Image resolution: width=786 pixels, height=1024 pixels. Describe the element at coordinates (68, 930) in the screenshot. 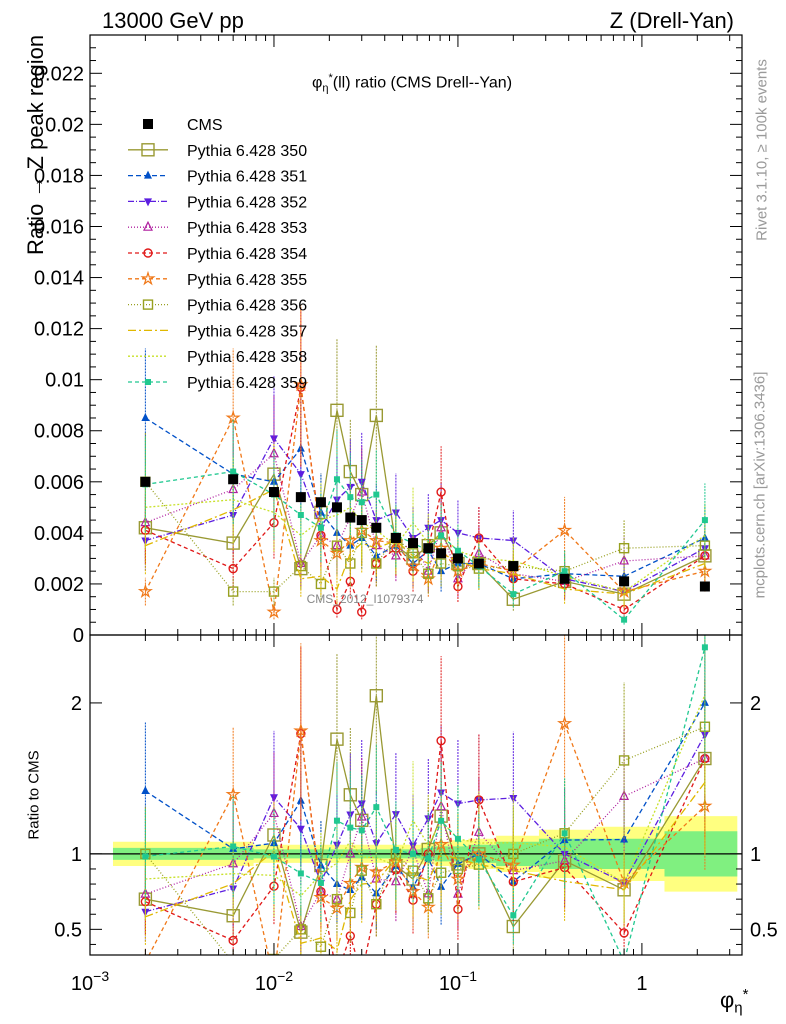

I see `y-tick-label-bottom: 0.5` at that location.